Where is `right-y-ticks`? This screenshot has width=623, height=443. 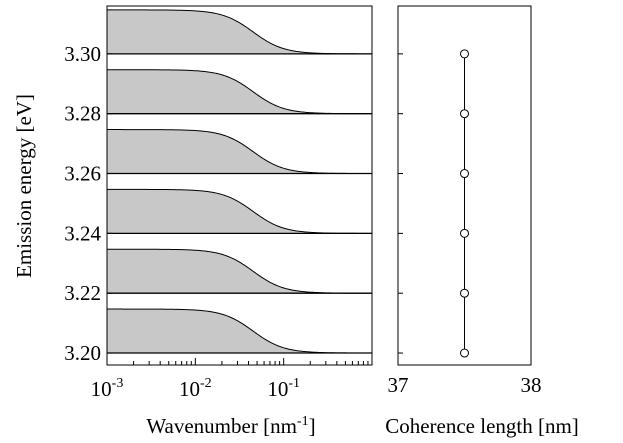 right-y-ticks is located at coordinates (400, 203).